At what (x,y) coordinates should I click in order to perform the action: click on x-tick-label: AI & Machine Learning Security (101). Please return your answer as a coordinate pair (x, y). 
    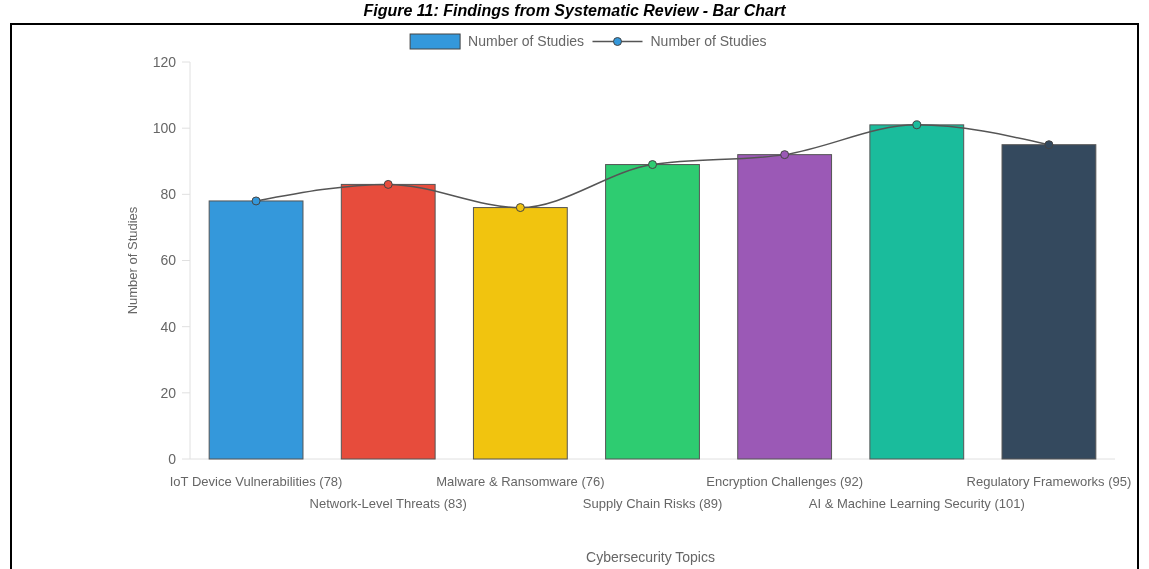
    Looking at the image, I should click on (916, 503).